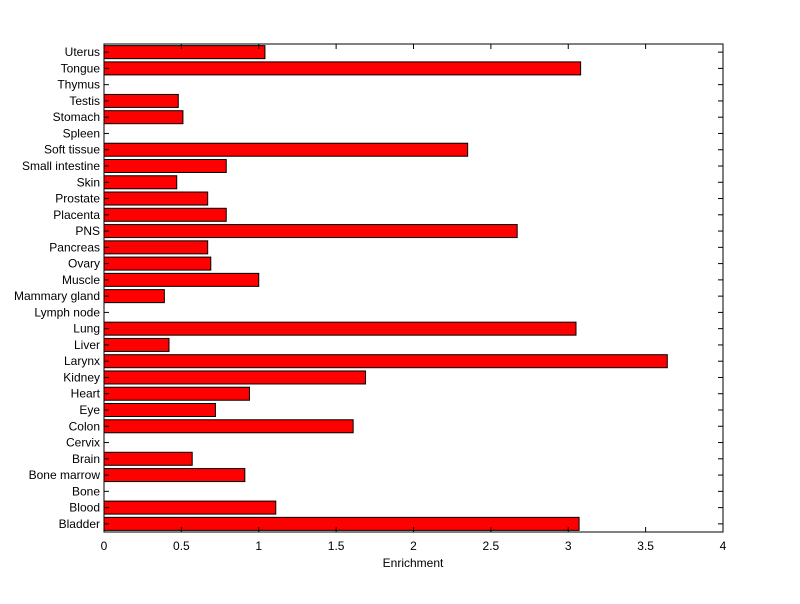 This screenshot has height=604, width=800. What do you see at coordinates (157, 263) in the screenshot?
I see `bar-ovary` at bounding box center [157, 263].